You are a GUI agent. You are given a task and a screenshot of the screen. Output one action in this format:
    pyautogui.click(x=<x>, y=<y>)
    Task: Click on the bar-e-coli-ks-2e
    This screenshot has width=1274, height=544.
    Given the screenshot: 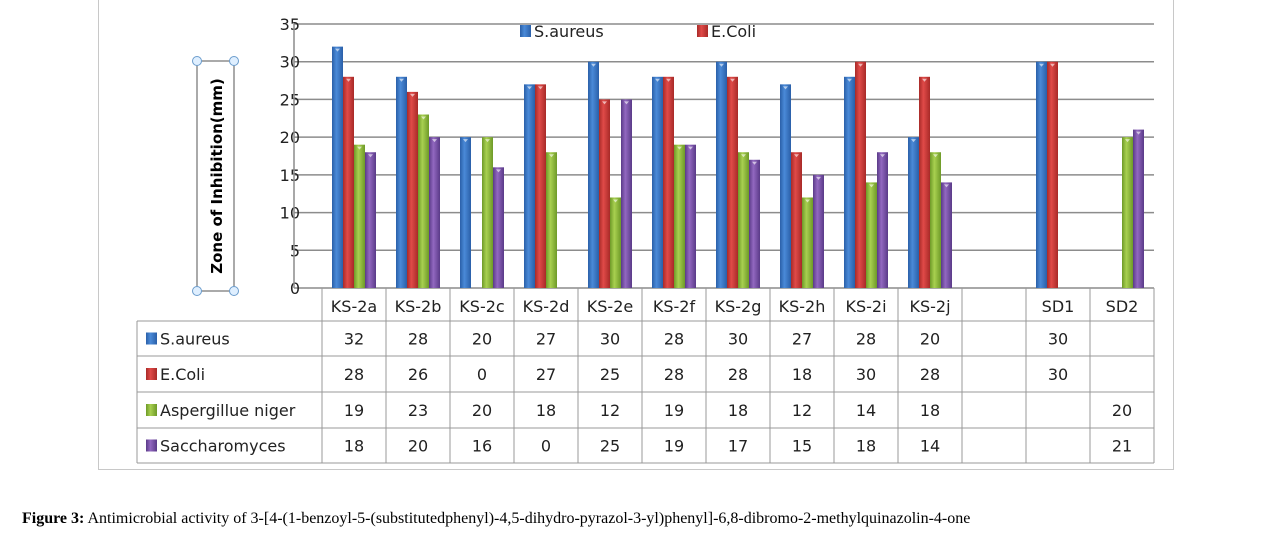 What is the action you would take?
    pyautogui.click(x=604, y=193)
    